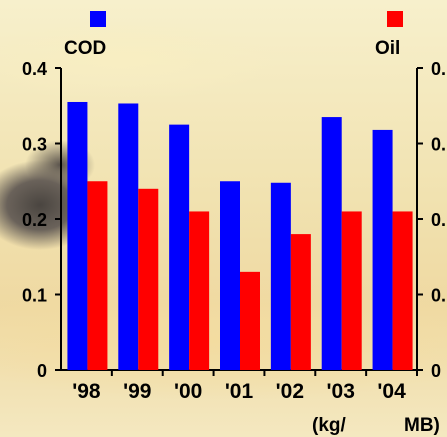  I want to click on x-tick-label: '03, so click(341, 391).